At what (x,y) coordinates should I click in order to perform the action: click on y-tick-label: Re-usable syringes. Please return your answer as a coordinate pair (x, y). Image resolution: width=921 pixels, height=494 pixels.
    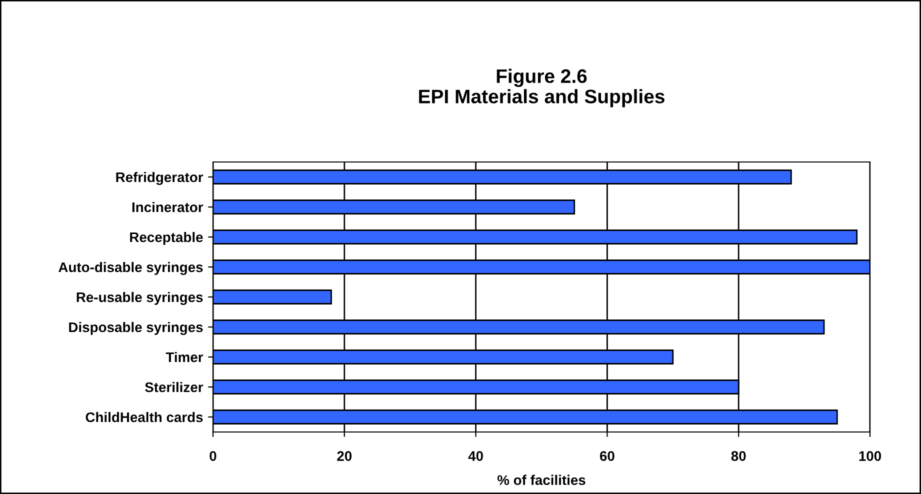
    Looking at the image, I should click on (139, 298).